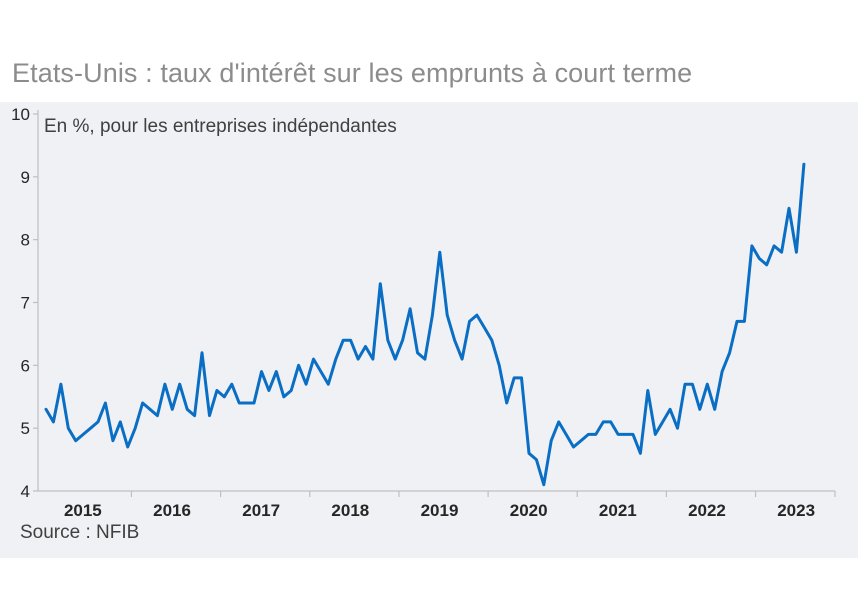 This screenshot has width=858, height=600. Describe the element at coordinates (25, 177) in the screenshot. I see `y-tick-label: 9` at that location.